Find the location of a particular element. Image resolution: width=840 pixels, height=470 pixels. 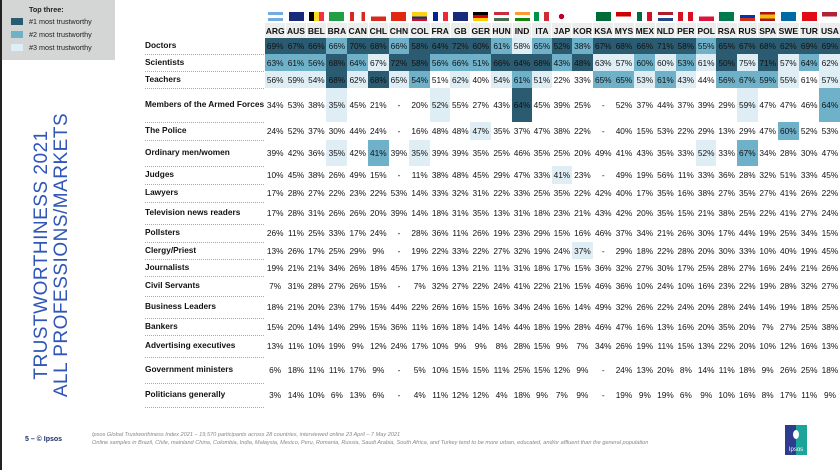

flag-ita is located at coordinates (542, 17).